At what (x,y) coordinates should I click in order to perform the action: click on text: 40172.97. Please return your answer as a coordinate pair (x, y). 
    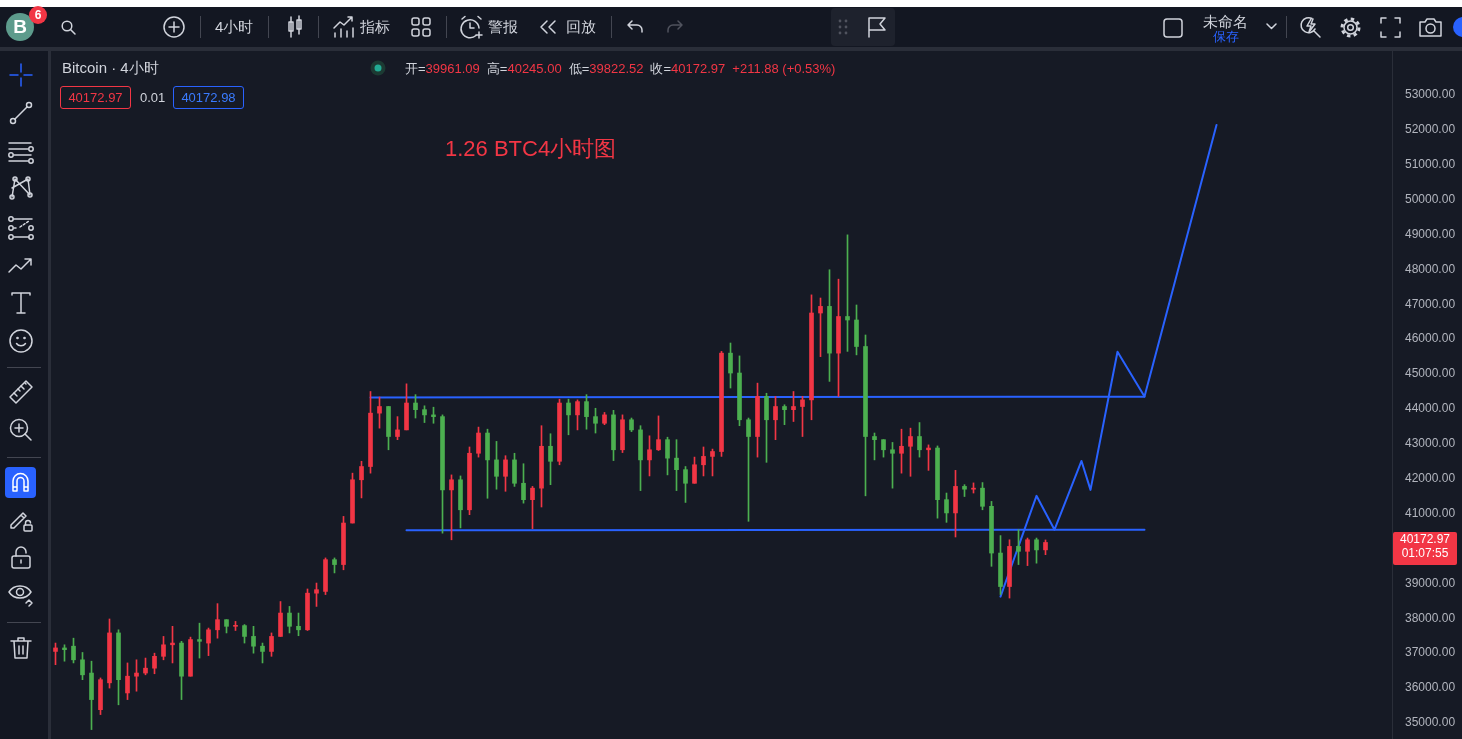
    Looking at the image, I should click on (1425, 539).